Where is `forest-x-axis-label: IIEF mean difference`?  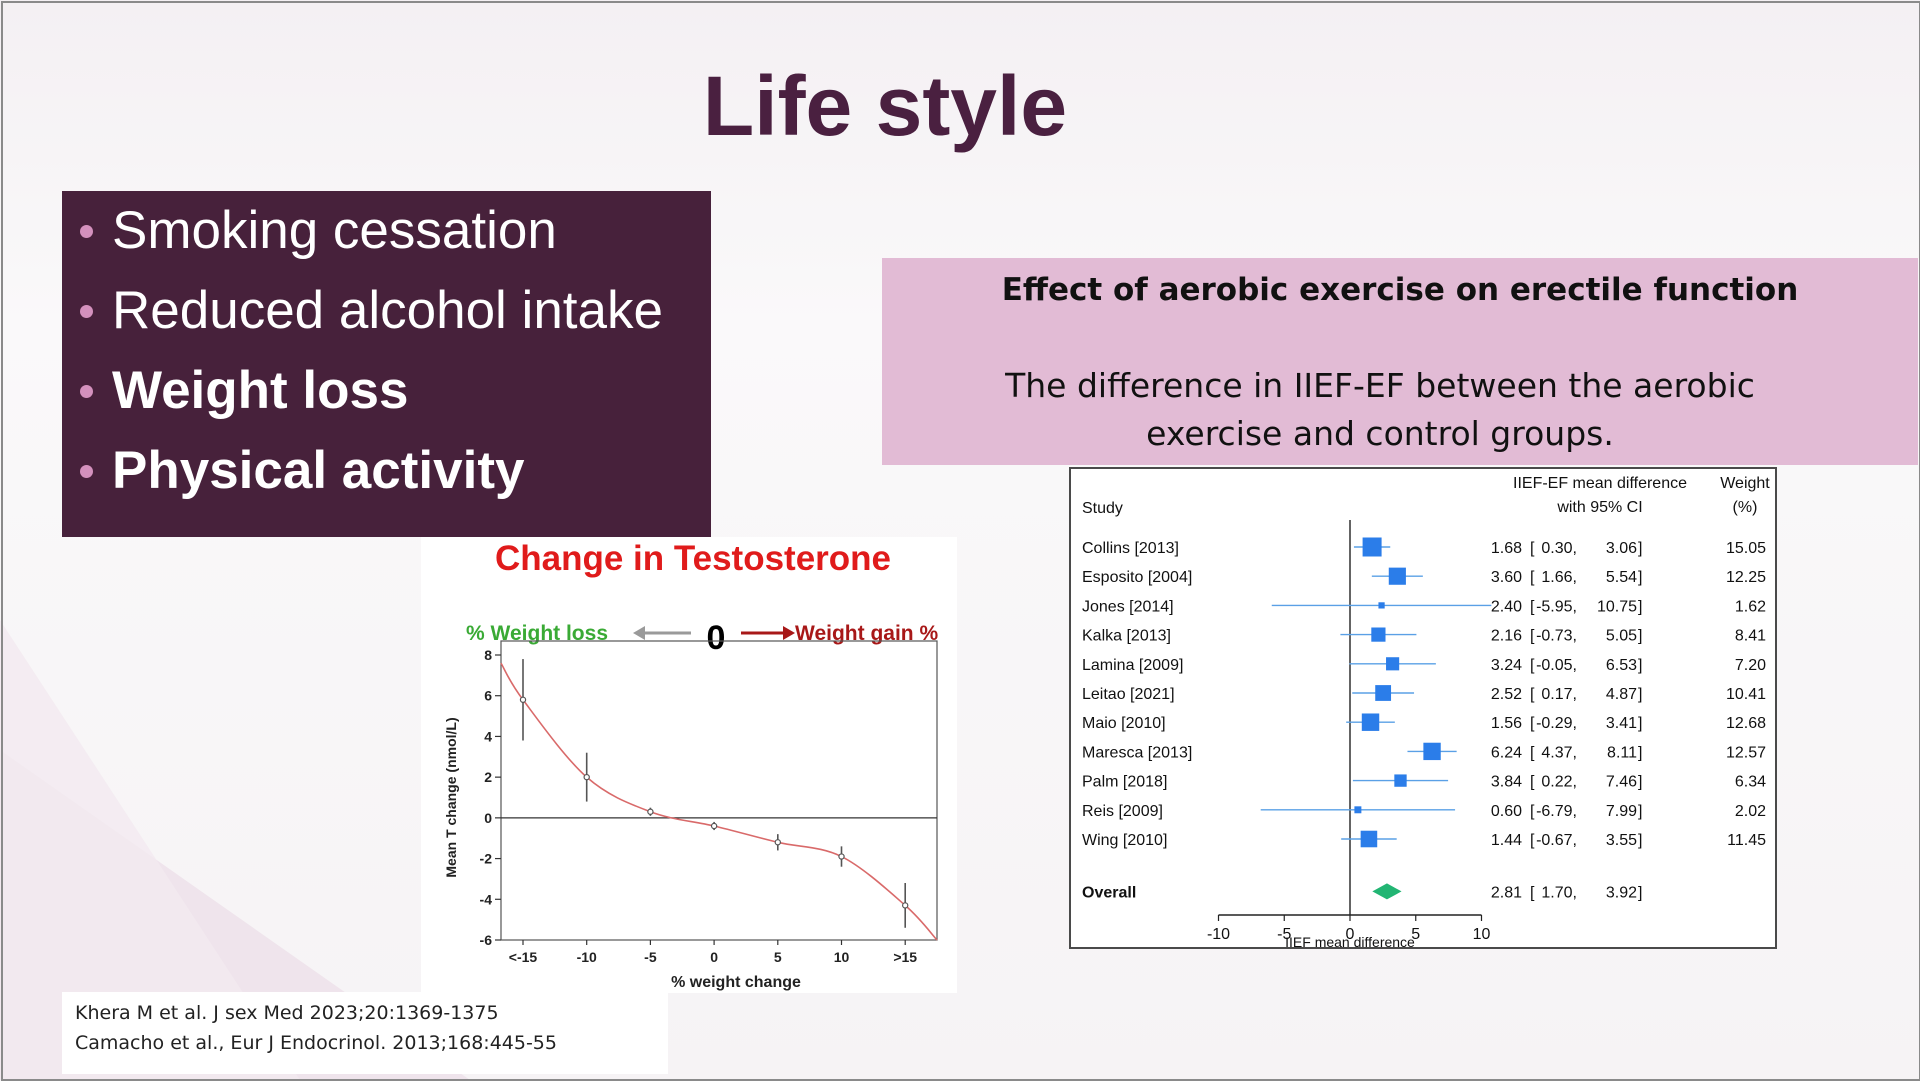 forest-x-axis-label: IIEF mean difference is located at coordinates (1350, 942).